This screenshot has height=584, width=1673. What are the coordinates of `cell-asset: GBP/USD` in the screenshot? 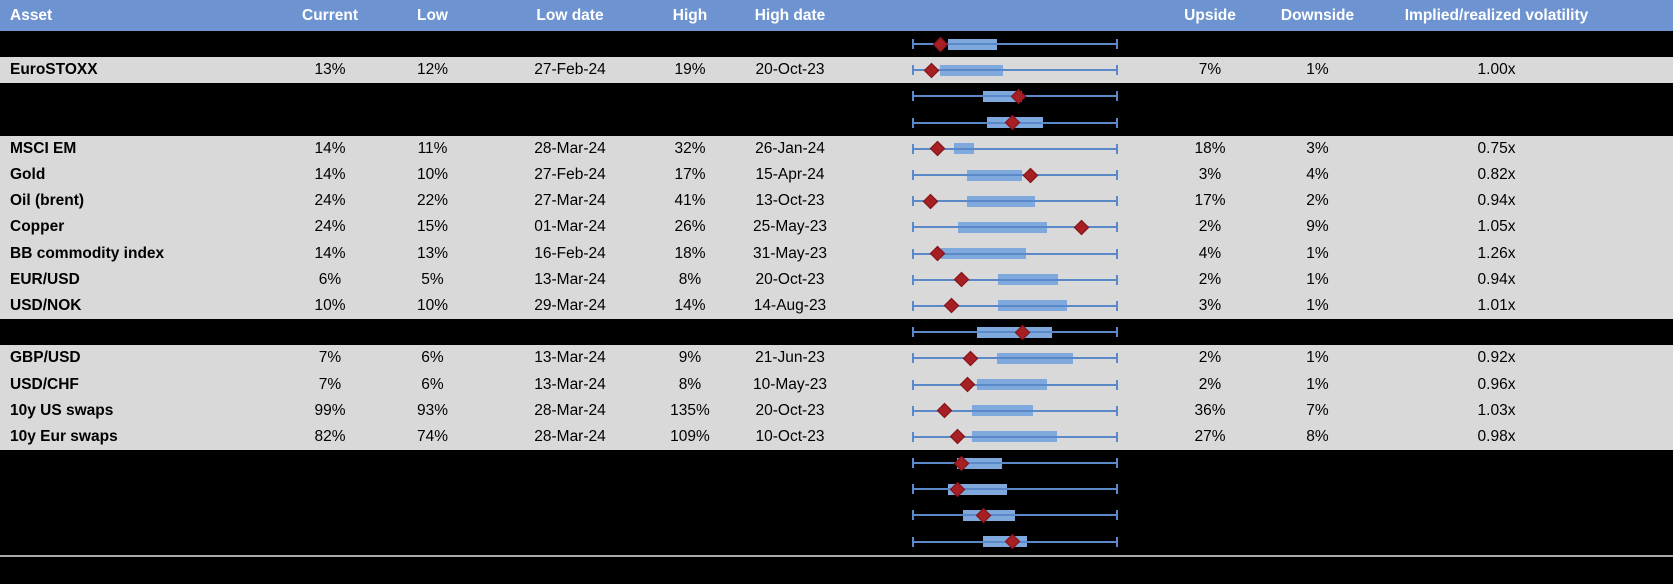 It's located at (45, 358).